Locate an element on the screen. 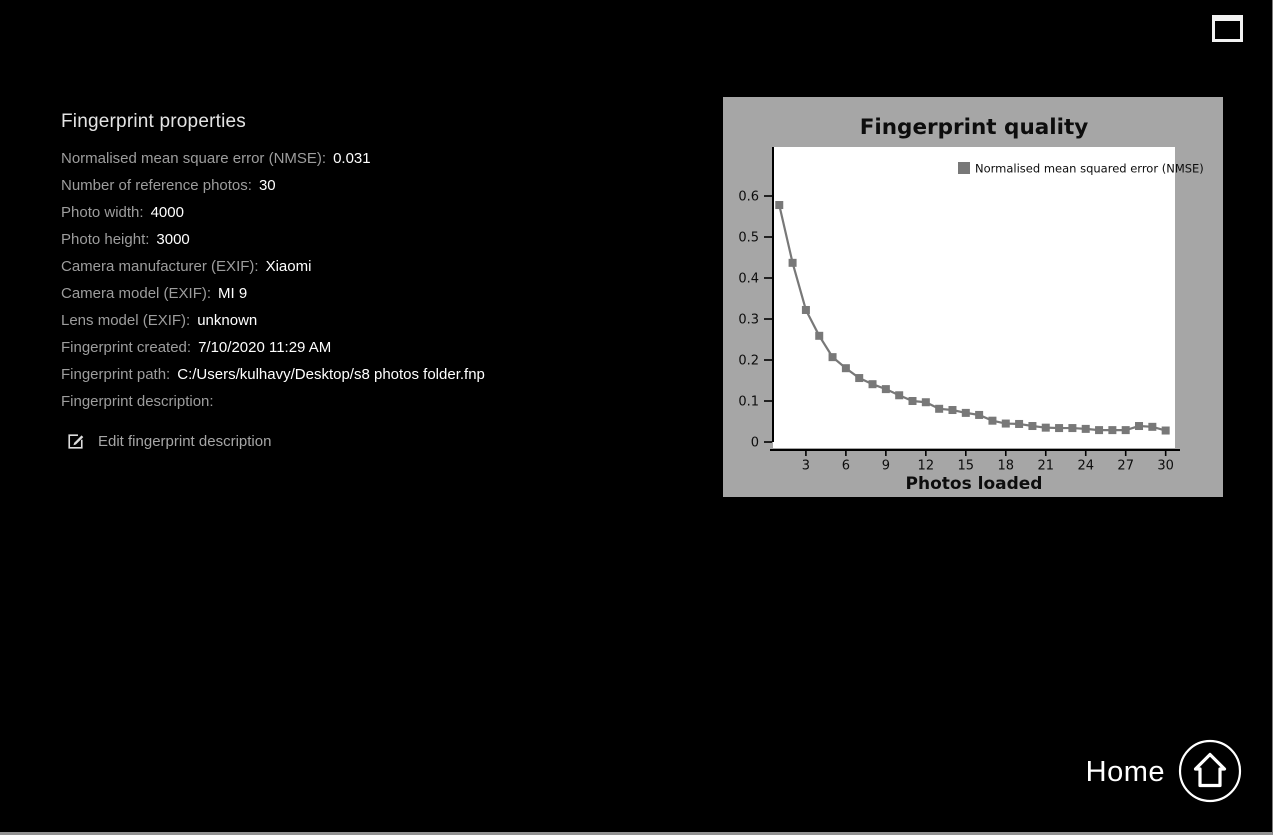  svg-text:Normalised mean squared error: Normalised mean squared error (NMSE) is located at coordinates (1089, 169).